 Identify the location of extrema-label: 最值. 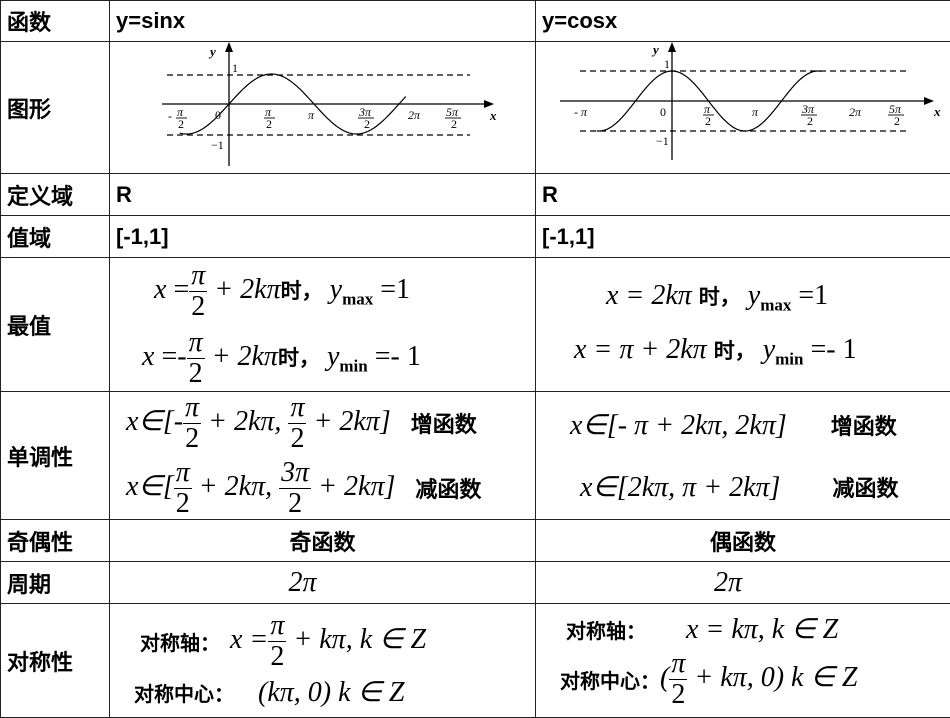
(55, 325).